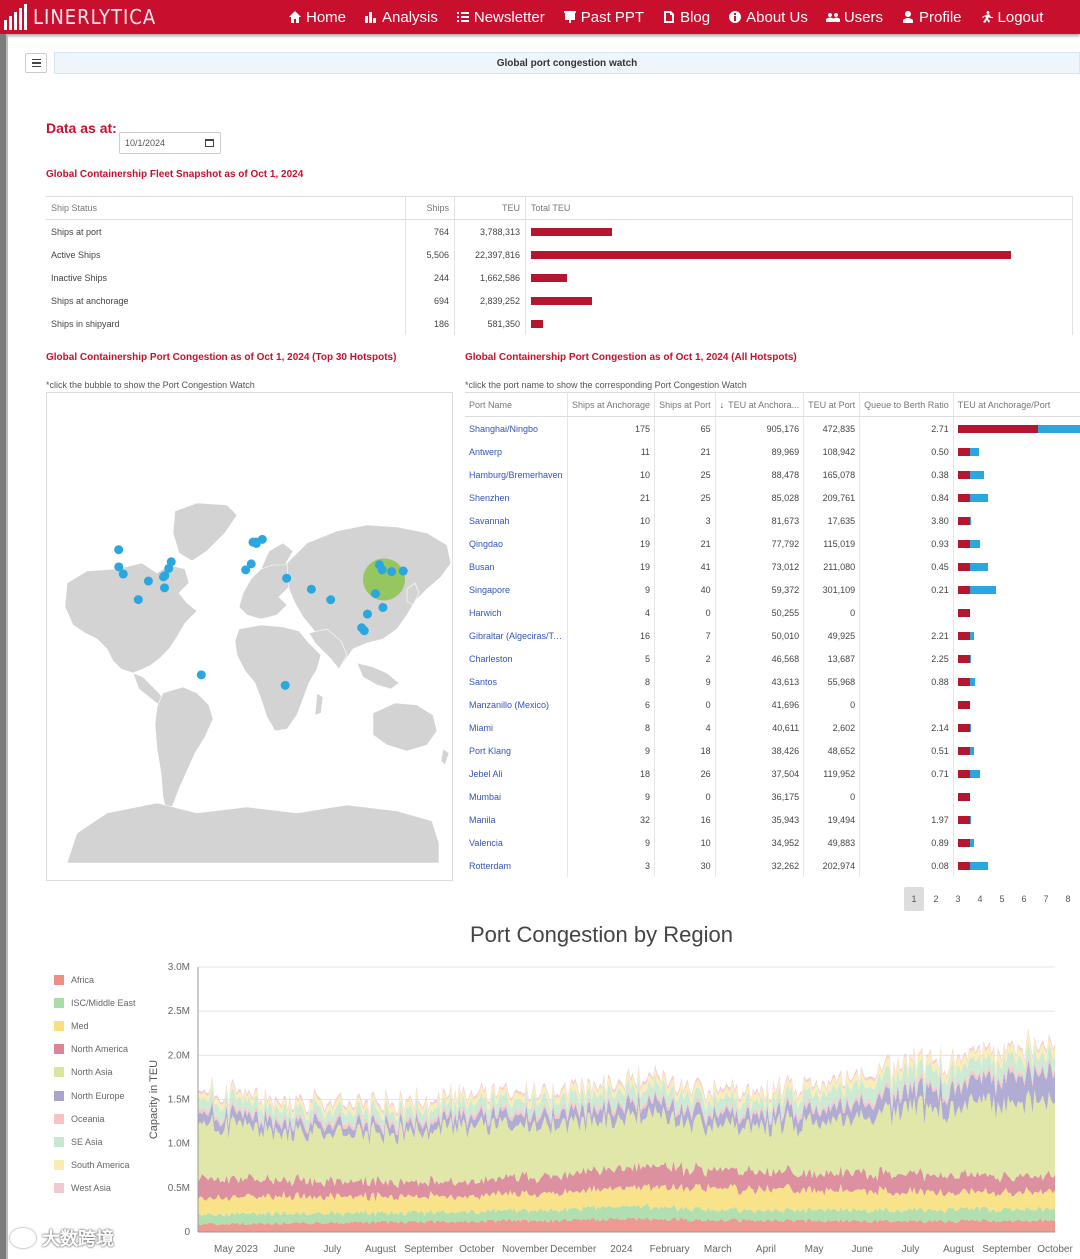  What do you see at coordinates (516, 612) in the screenshot?
I see `port-name-link: Harwich` at bounding box center [516, 612].